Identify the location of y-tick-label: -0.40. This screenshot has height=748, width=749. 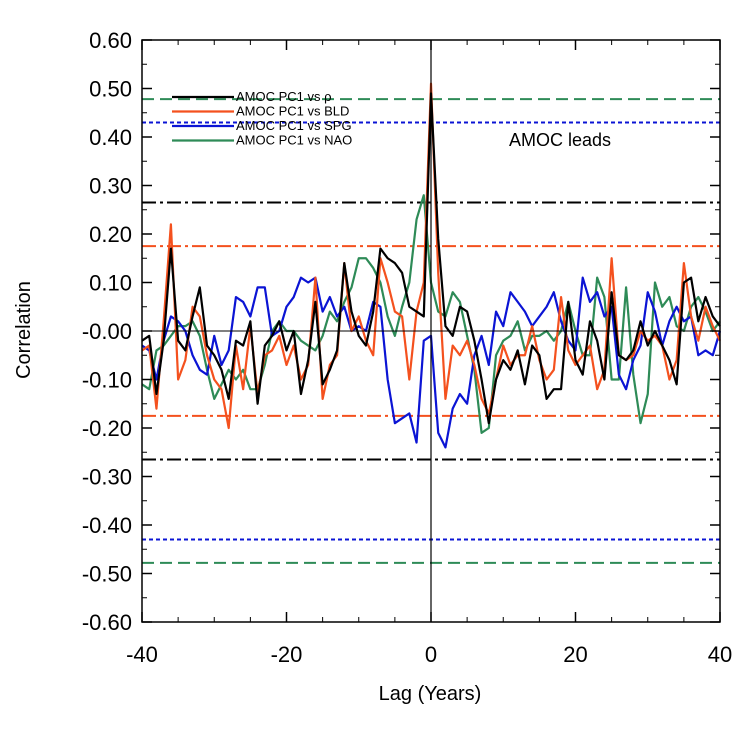
(107, 525).